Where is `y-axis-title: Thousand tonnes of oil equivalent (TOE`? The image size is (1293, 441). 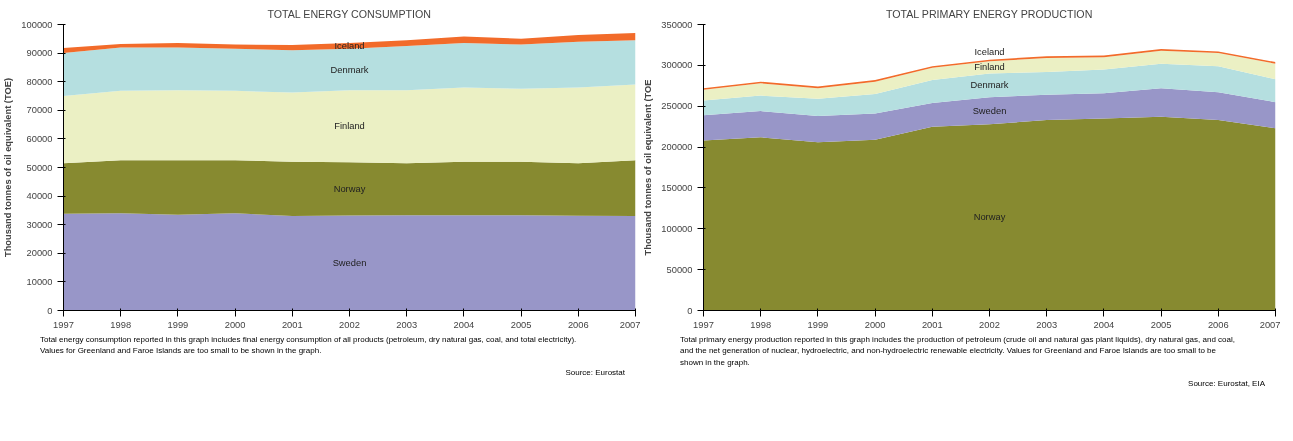 y-axis-title: Thousand tonnes of oil equivalent (TOE is located at coordinates (648, 167).